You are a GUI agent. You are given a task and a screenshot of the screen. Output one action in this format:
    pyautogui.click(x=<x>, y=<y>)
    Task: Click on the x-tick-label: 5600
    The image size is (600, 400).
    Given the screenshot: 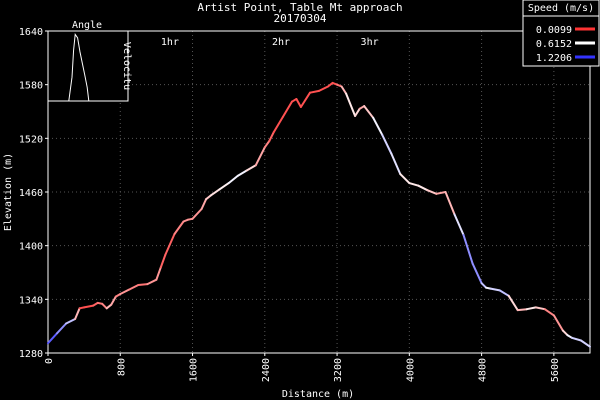 What is the action you would take?
    pyautogui.click(x=555, y=370)
    